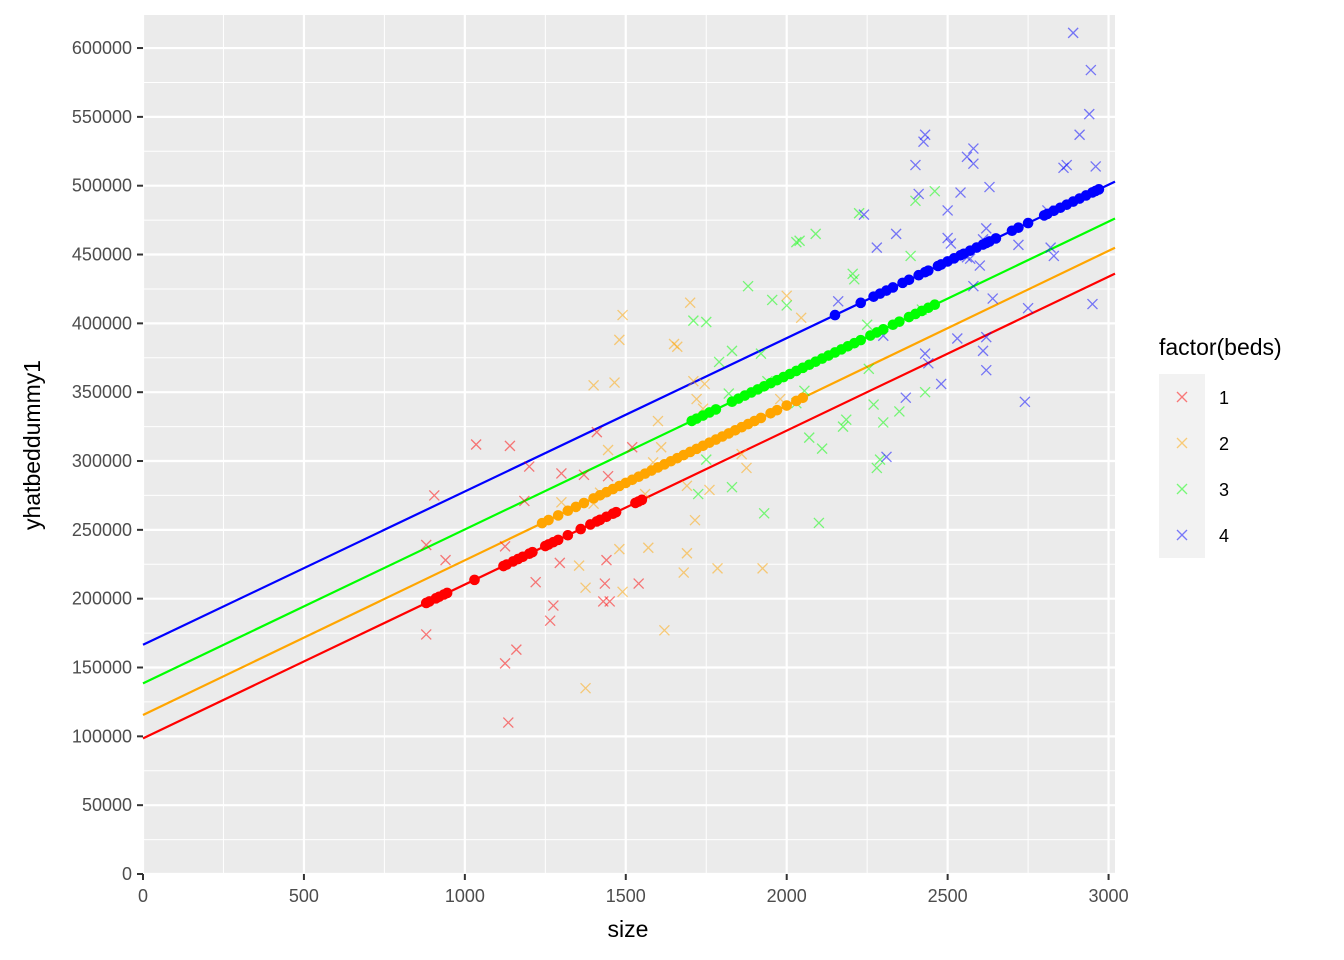 The height and width of the screenshot is (960, 1344). Describe the element at coordinates (1194, 535) in the screenshot. I see `legend-entry-4: 4` at that location.